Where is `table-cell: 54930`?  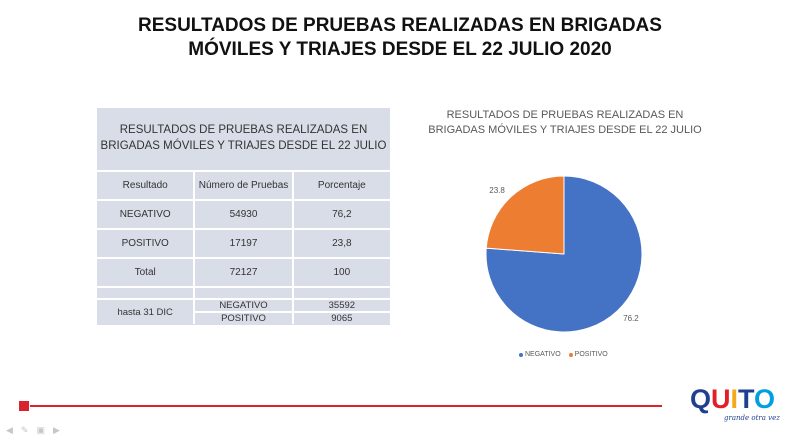 table-cell: 54930 is located at coordinates (243, 214).